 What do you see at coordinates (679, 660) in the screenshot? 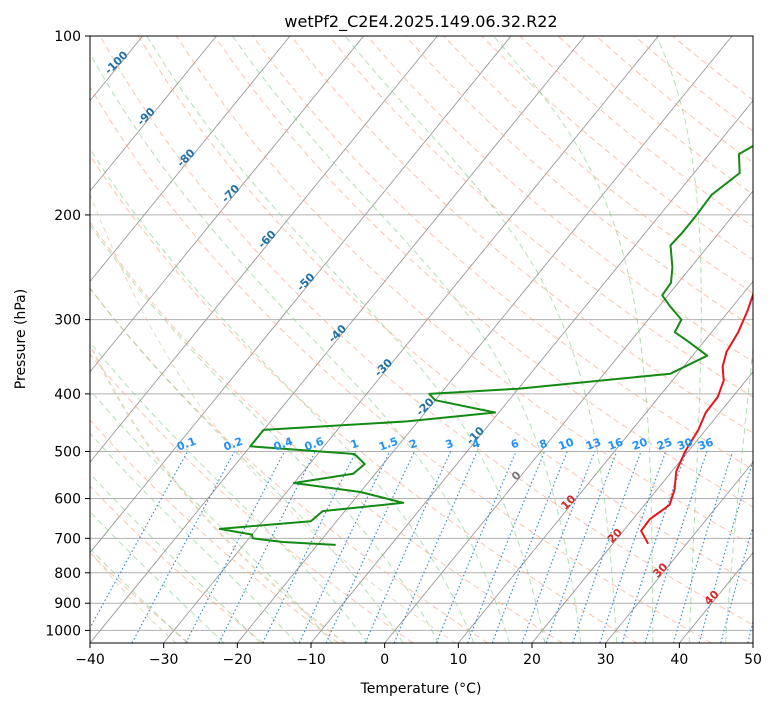
I see `x-tick-label: 40` at bounding box center [679, 660].